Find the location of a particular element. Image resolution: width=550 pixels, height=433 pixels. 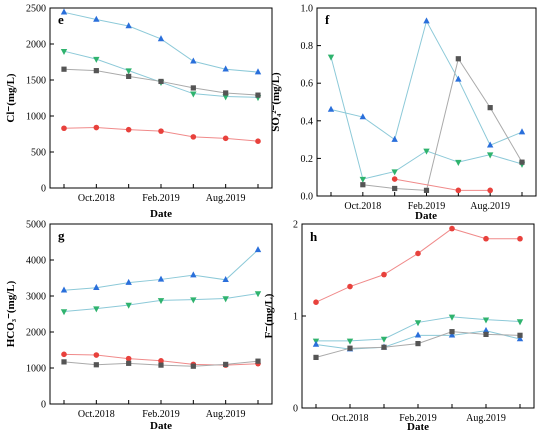

y-tick-label: 1.0 is located at coordinates (307, 9).